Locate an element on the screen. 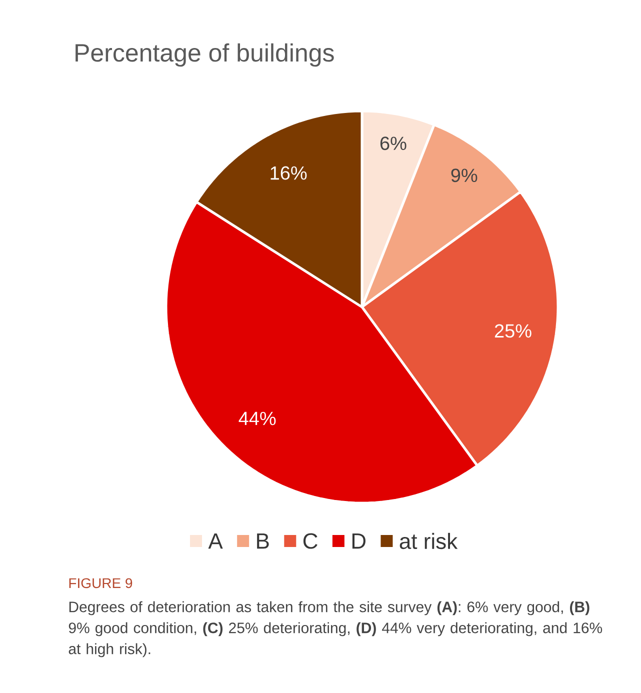  legend-label: at risk is located at coordinates (429, 541).